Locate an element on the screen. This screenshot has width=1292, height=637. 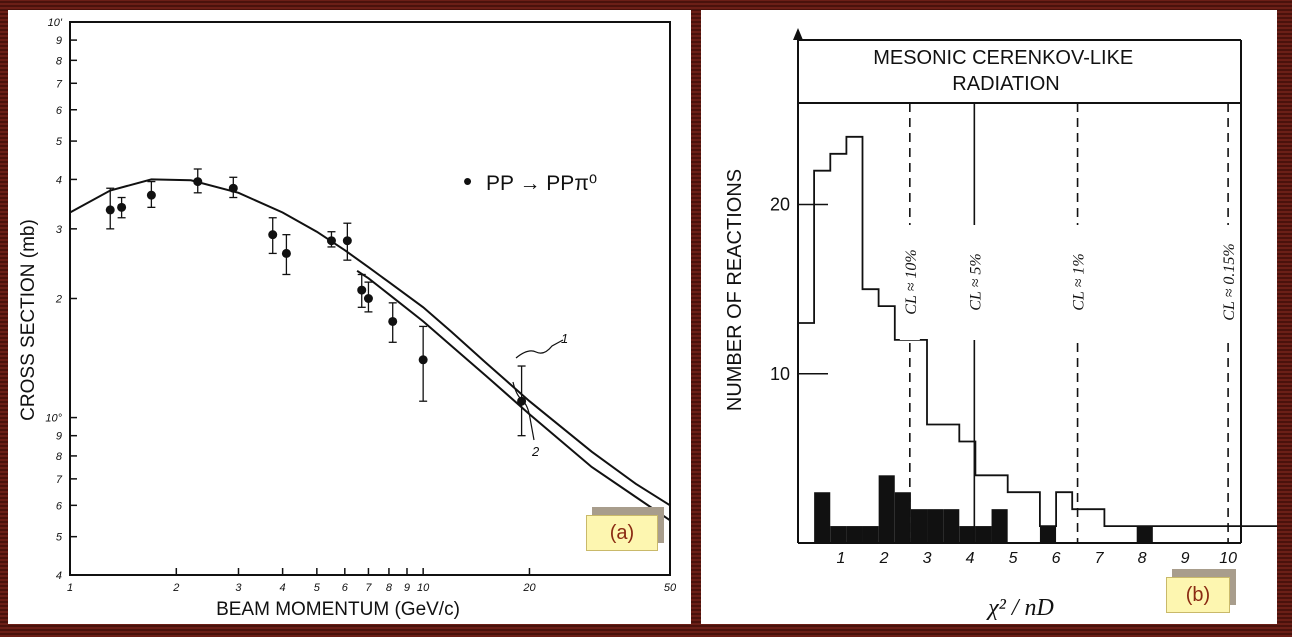
cut-label: CL ≈ 0.15% is located at coordinates (1229, 281).